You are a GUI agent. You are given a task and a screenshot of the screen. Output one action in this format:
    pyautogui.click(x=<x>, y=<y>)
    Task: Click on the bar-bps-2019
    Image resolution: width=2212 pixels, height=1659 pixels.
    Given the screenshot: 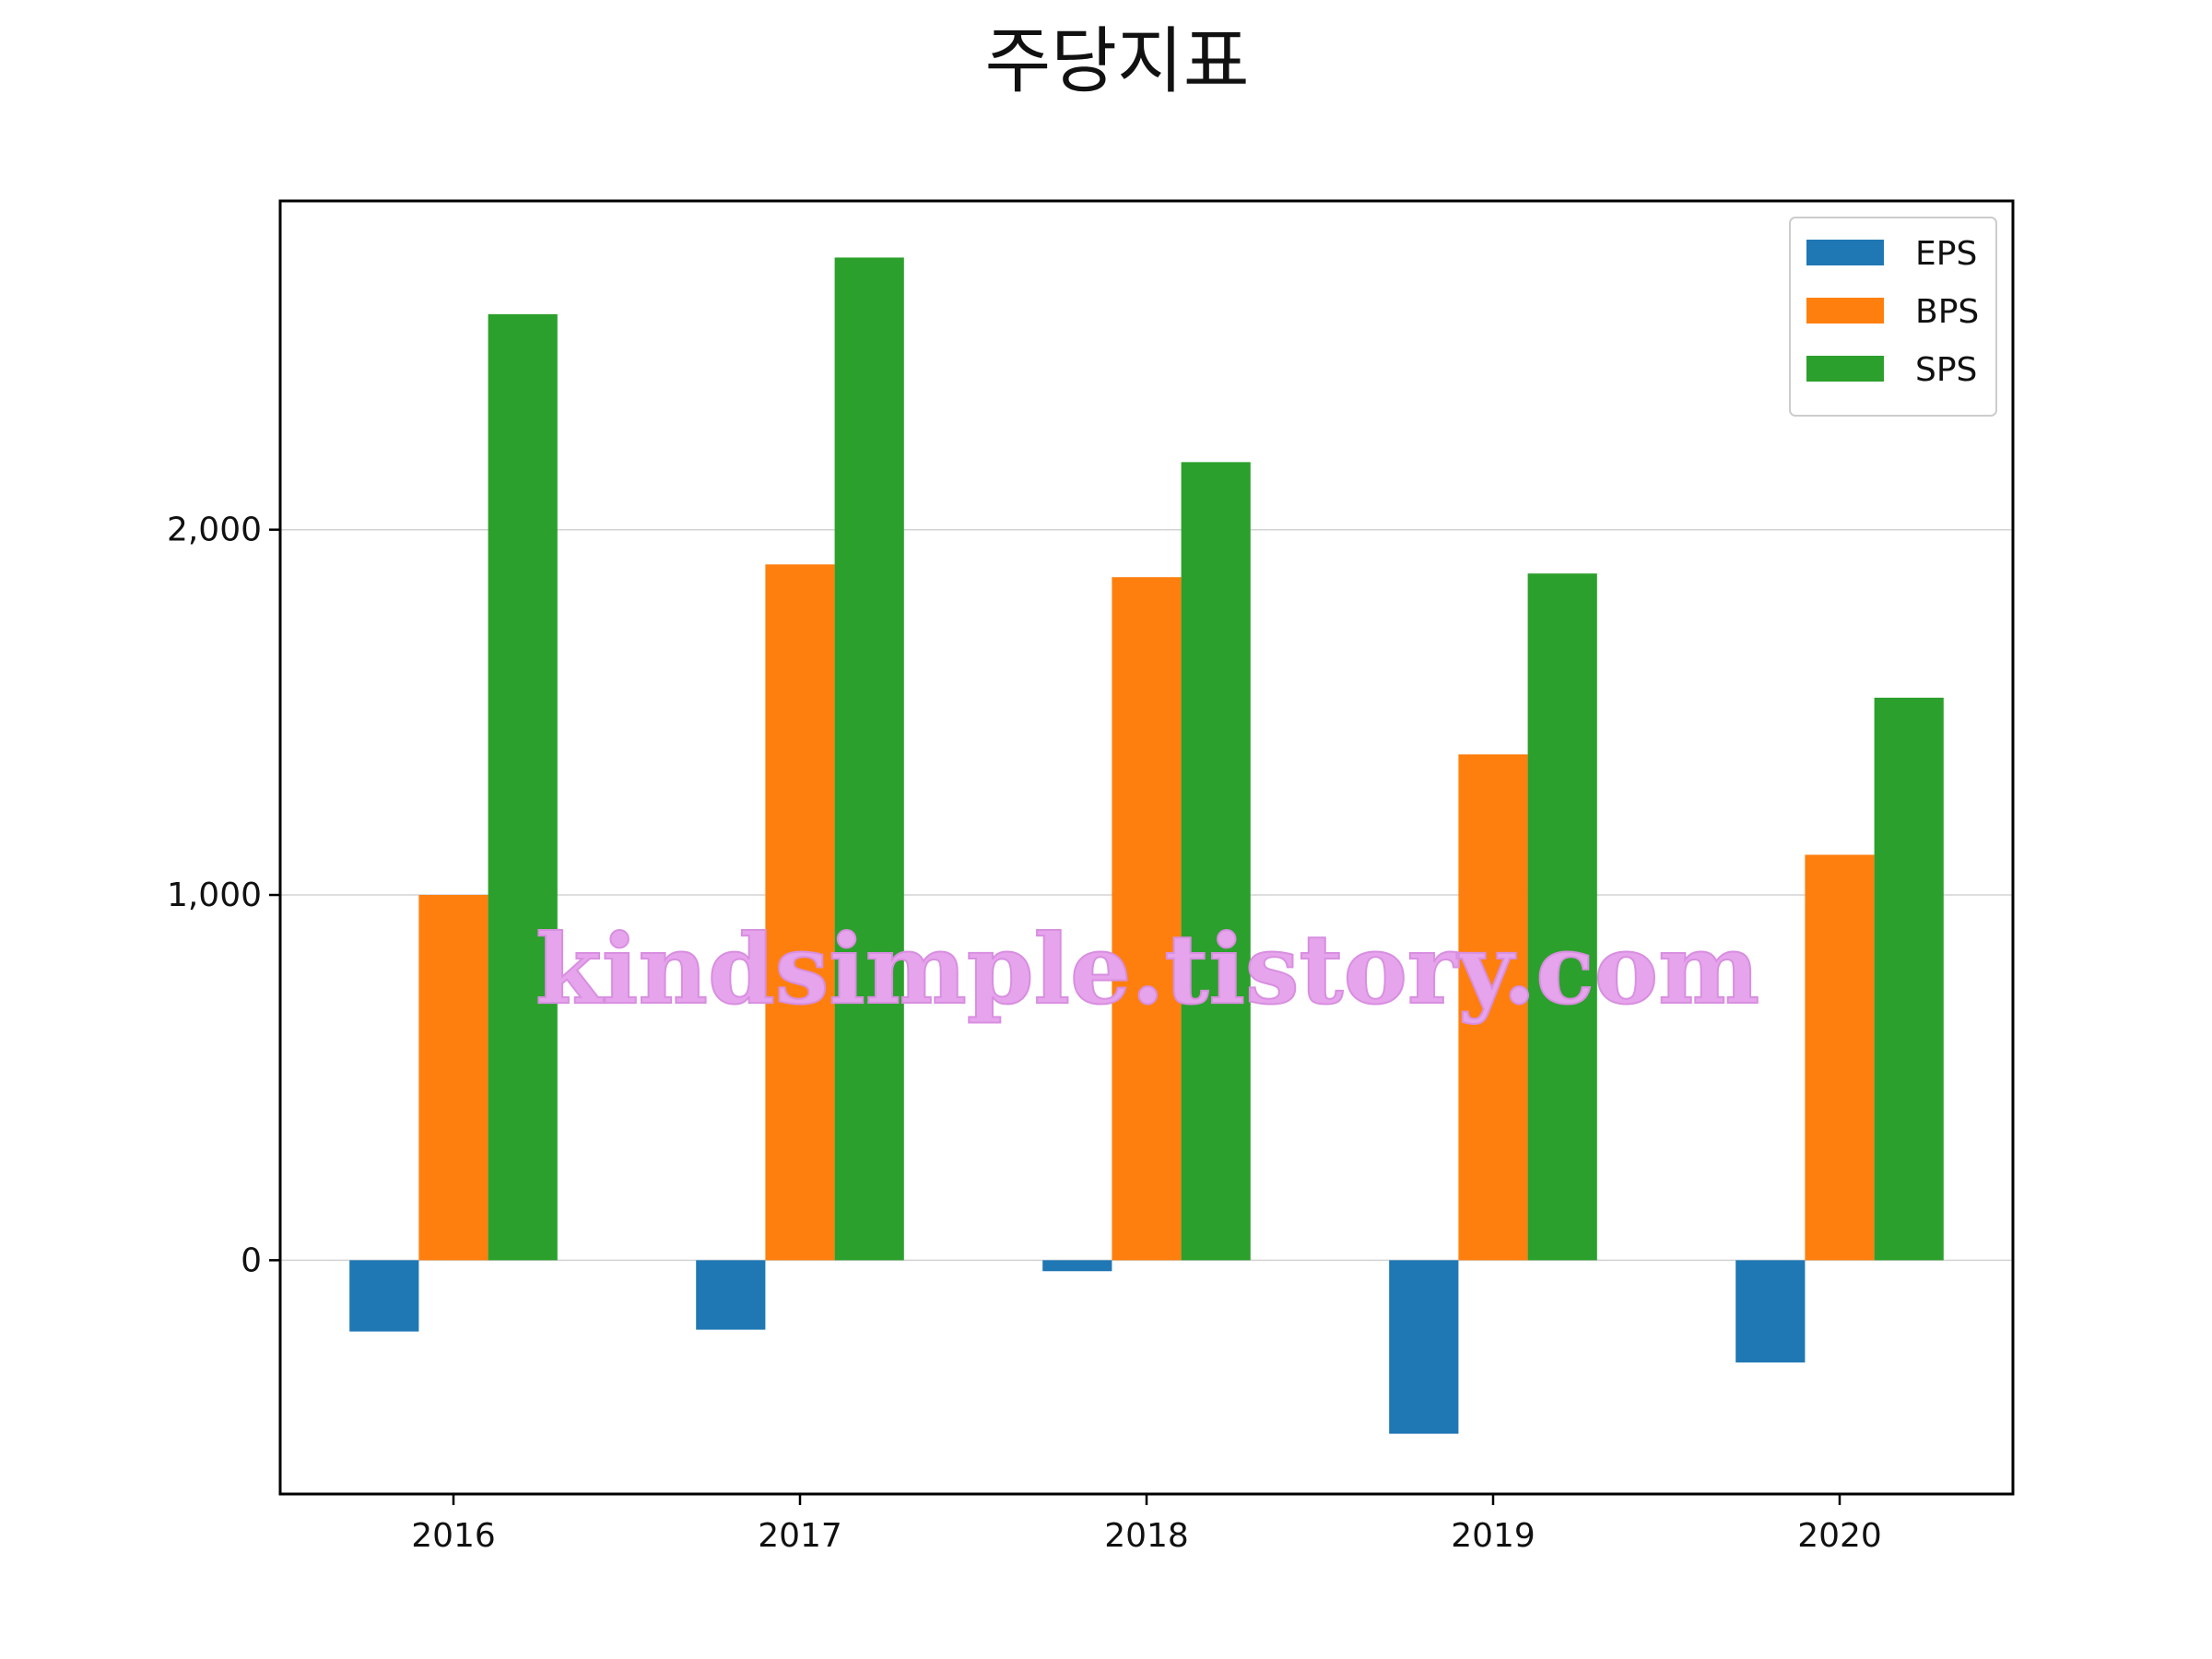 What is the action you would take?
    pyautogui.click(x=1493, y=1007)
    